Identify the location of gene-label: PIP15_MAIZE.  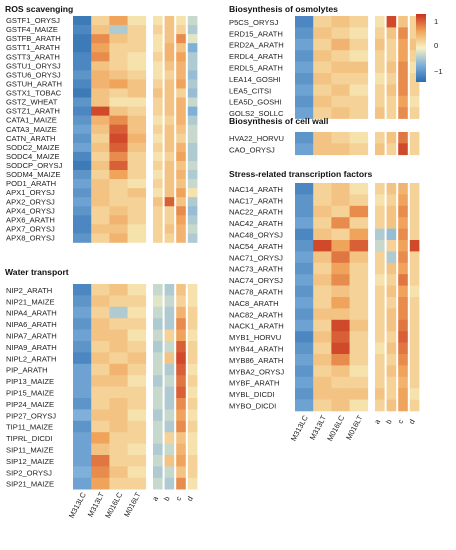
(30, 392).